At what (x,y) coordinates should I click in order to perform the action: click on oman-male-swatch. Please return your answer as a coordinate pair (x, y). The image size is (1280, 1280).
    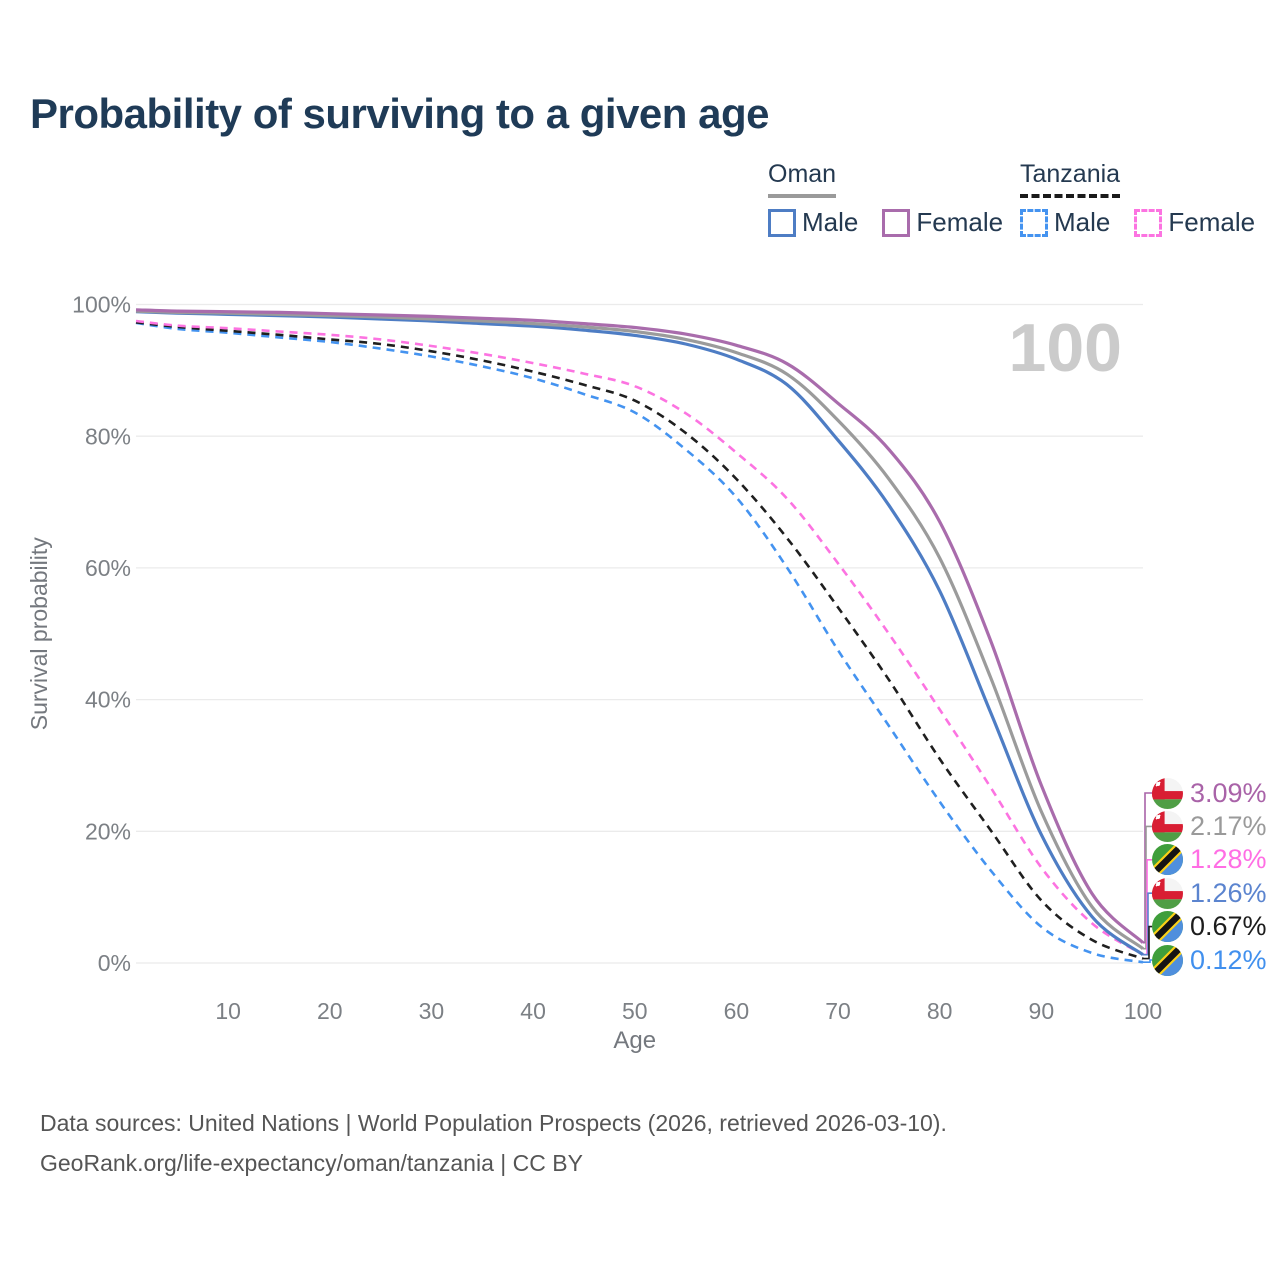
    Looking at the image, I should click on (782, 222).